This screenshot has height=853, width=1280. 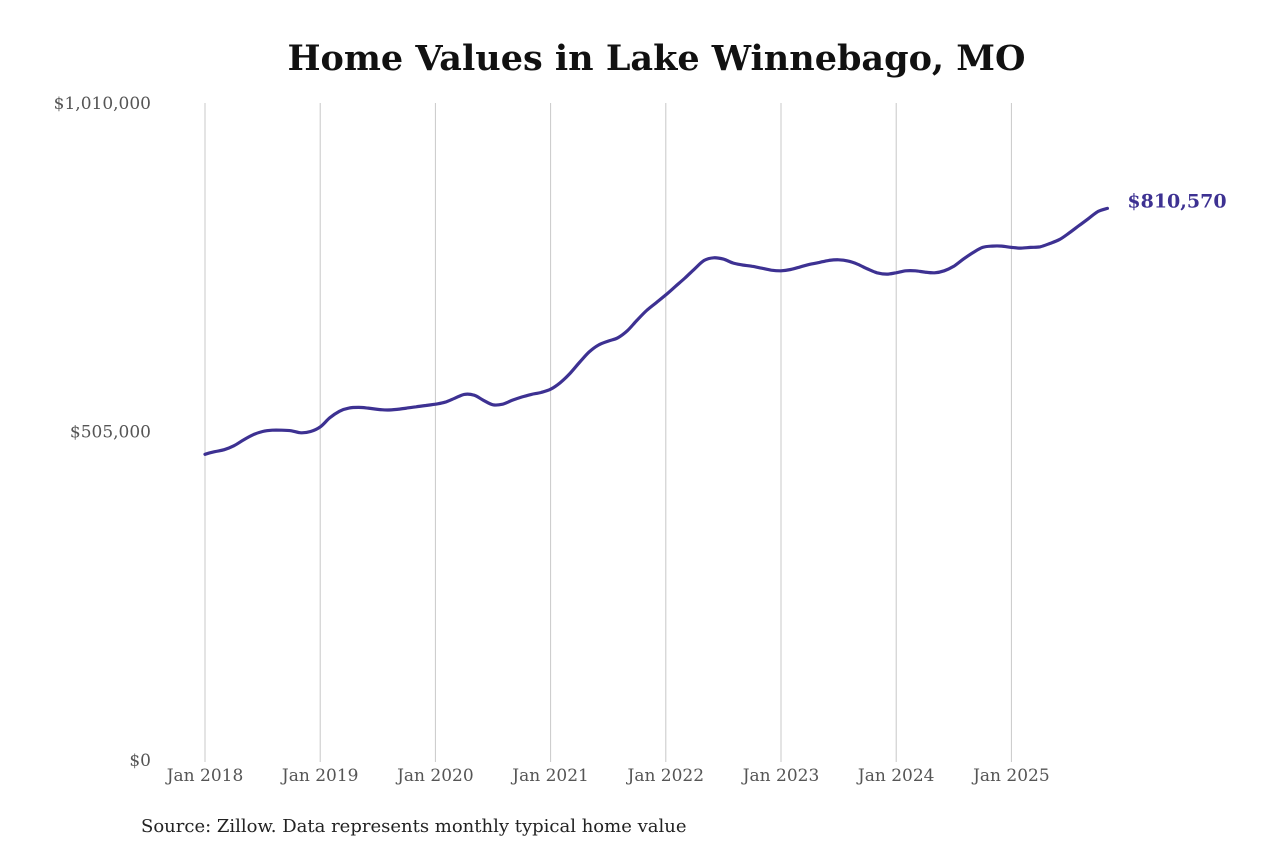 What do you see at coordinates (319, 776) in the screenshot?
I see `x-tick-label: Jan 2019` at bounding box center [319, 776].